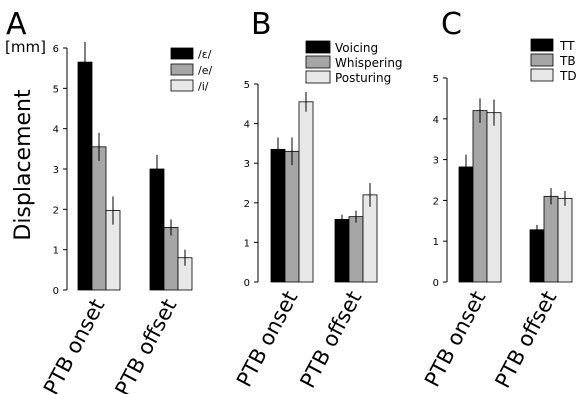  Describe the element at coordinates (356, 48) in the screenshot. I see `legend-label: Voicing` at that location.